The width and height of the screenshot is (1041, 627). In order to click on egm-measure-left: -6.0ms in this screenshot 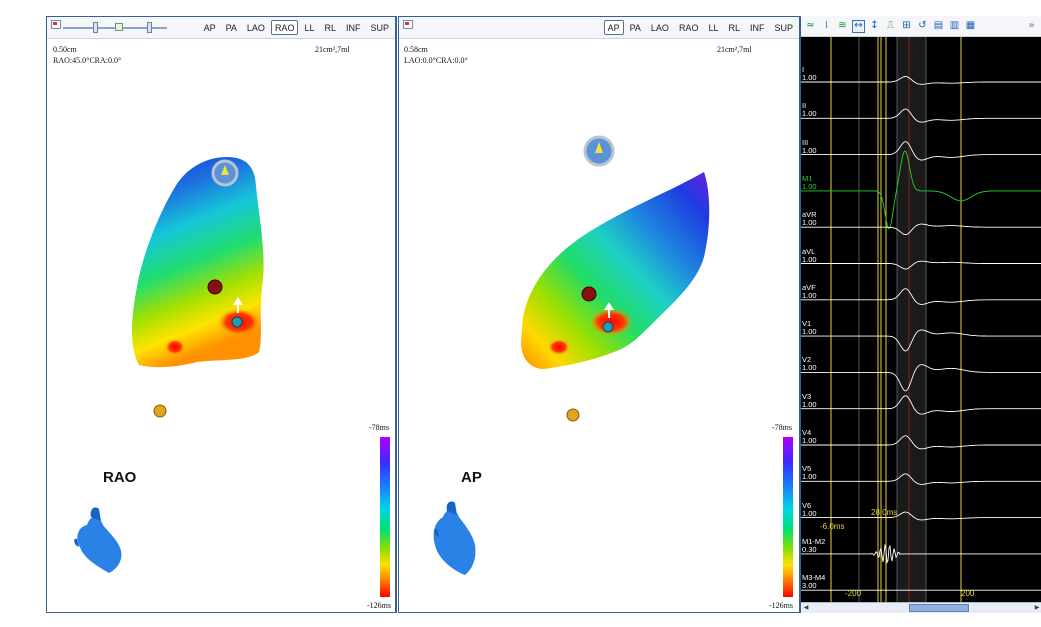, I will do `click(832, 526)`.